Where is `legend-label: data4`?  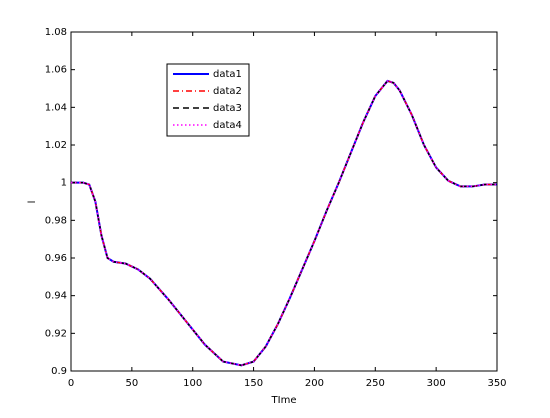
legend-label: data4 is located at coordinates (227, 125).